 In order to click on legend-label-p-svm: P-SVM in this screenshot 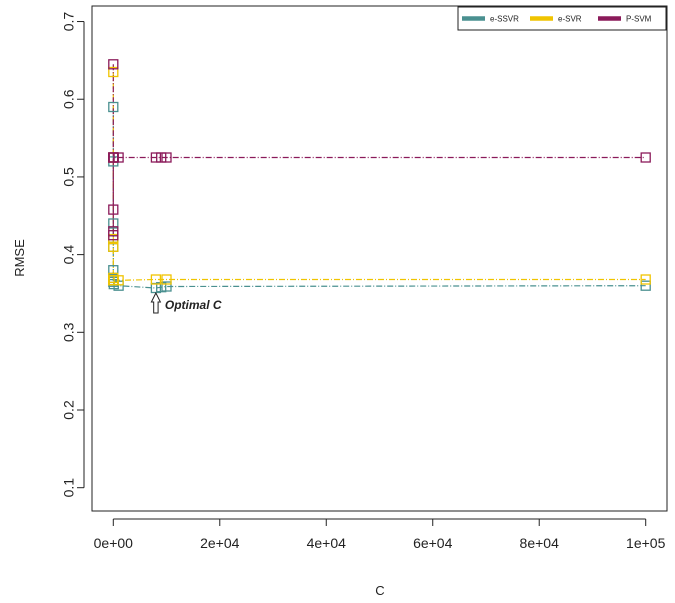, I will do `click(639, 19)`.